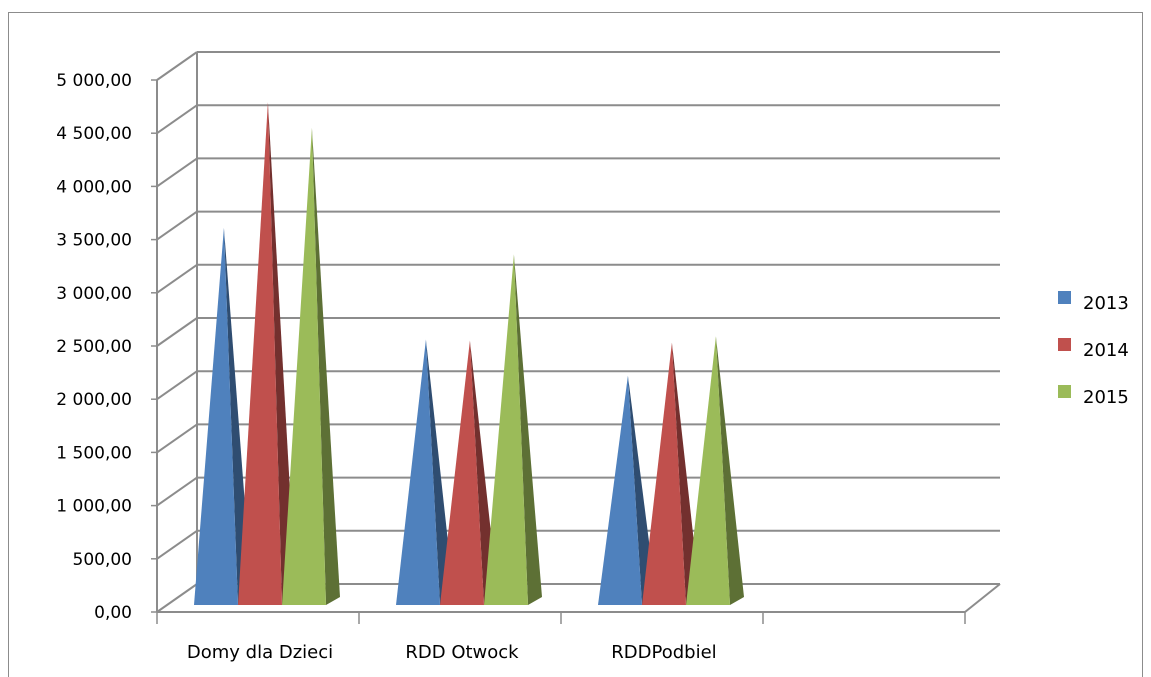 The height and width of the screenshot is (677, 1151). I want to click on legend-label: 2014, so click(1106, 350).